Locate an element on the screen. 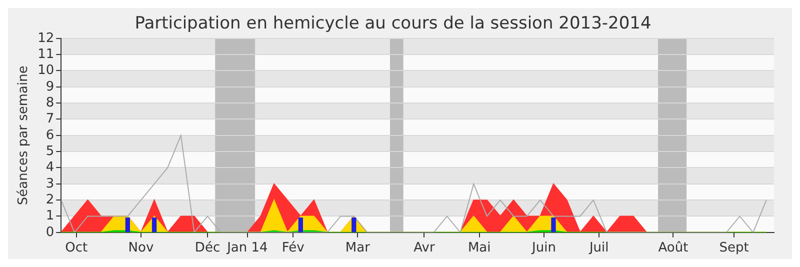 Image resolution: width=800 pixels, height=267 pixels. y-axis-title: Séances par semaine is located at coordinates (24, 136).